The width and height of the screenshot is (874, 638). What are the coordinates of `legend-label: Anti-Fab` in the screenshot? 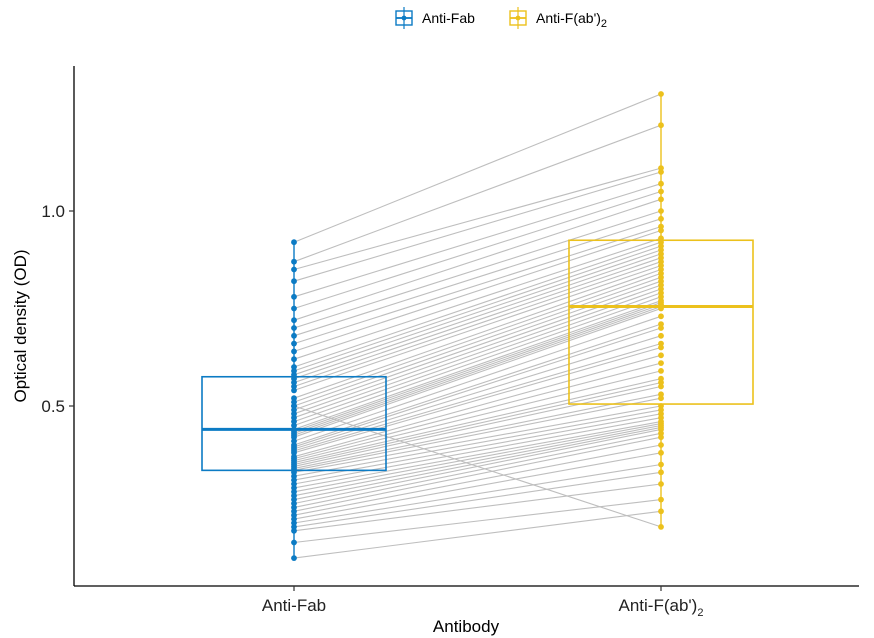 It's located at (448, 18).